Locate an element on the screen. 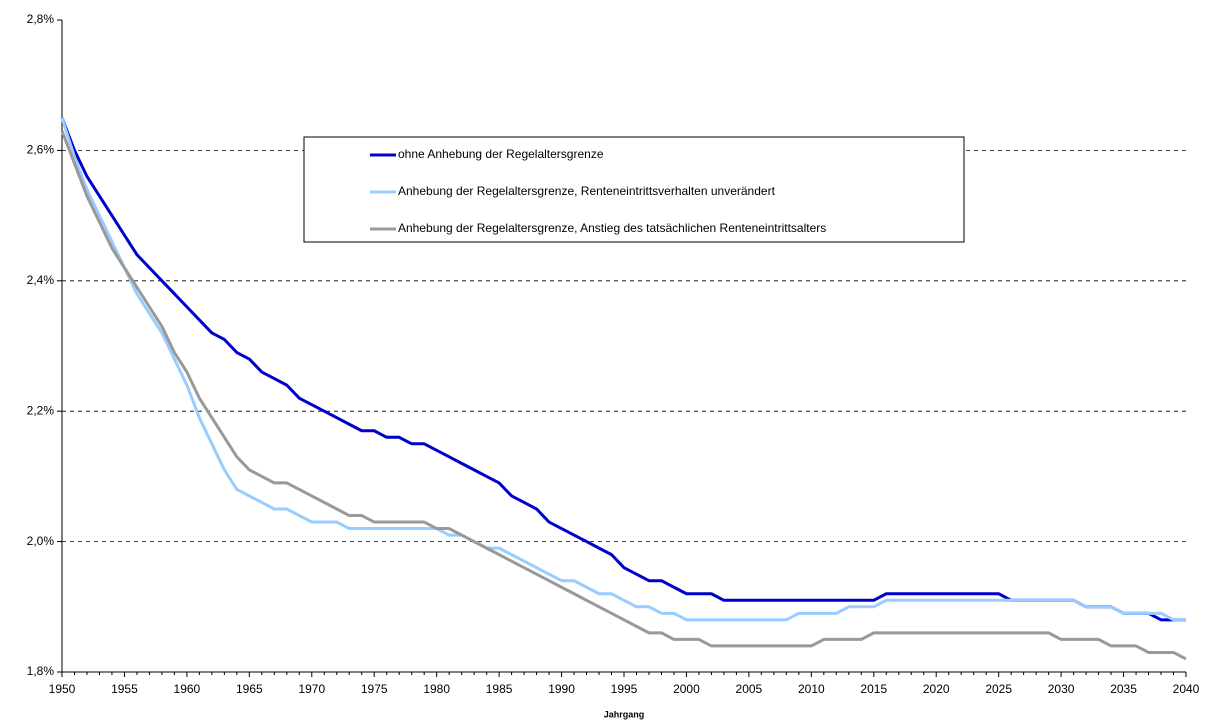 Image resolution: width=1208 pixels, height=724 pixels. x-tick-label: 1955 is located at coordinates (124, 689).